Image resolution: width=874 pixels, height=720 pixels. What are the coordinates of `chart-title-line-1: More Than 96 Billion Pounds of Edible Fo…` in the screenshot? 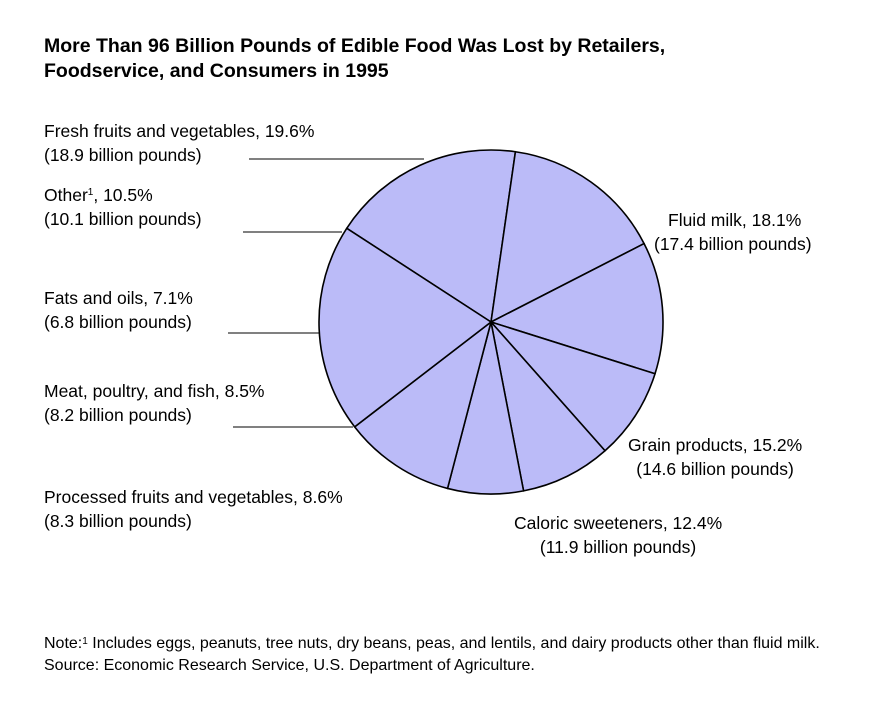 It's located at (355, 46).